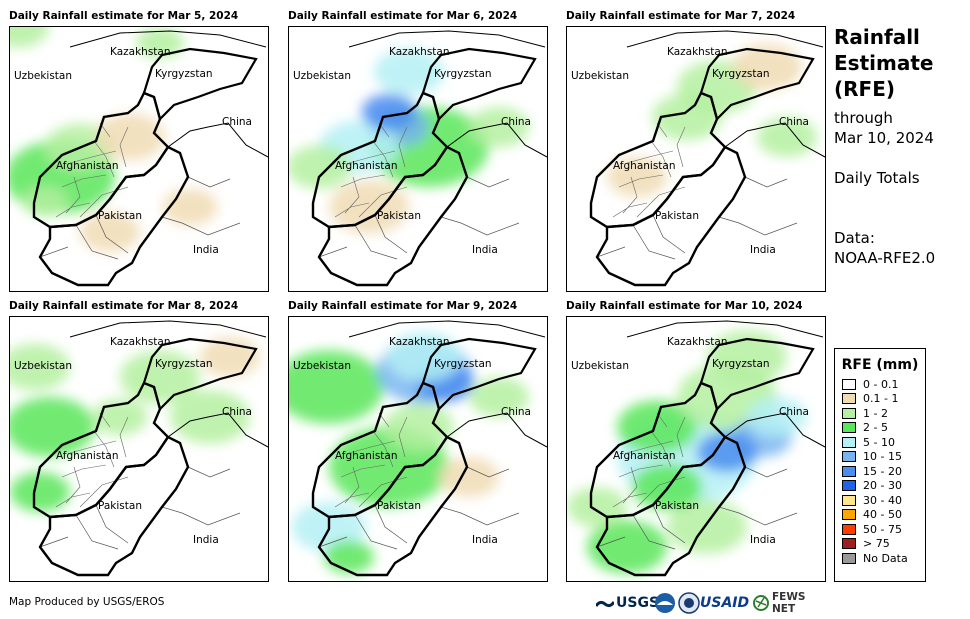  What do you see at coordinates (882, 529) in the screenshot?
I see `legend-label: 50 - 75` at bounding box center [882, 529].